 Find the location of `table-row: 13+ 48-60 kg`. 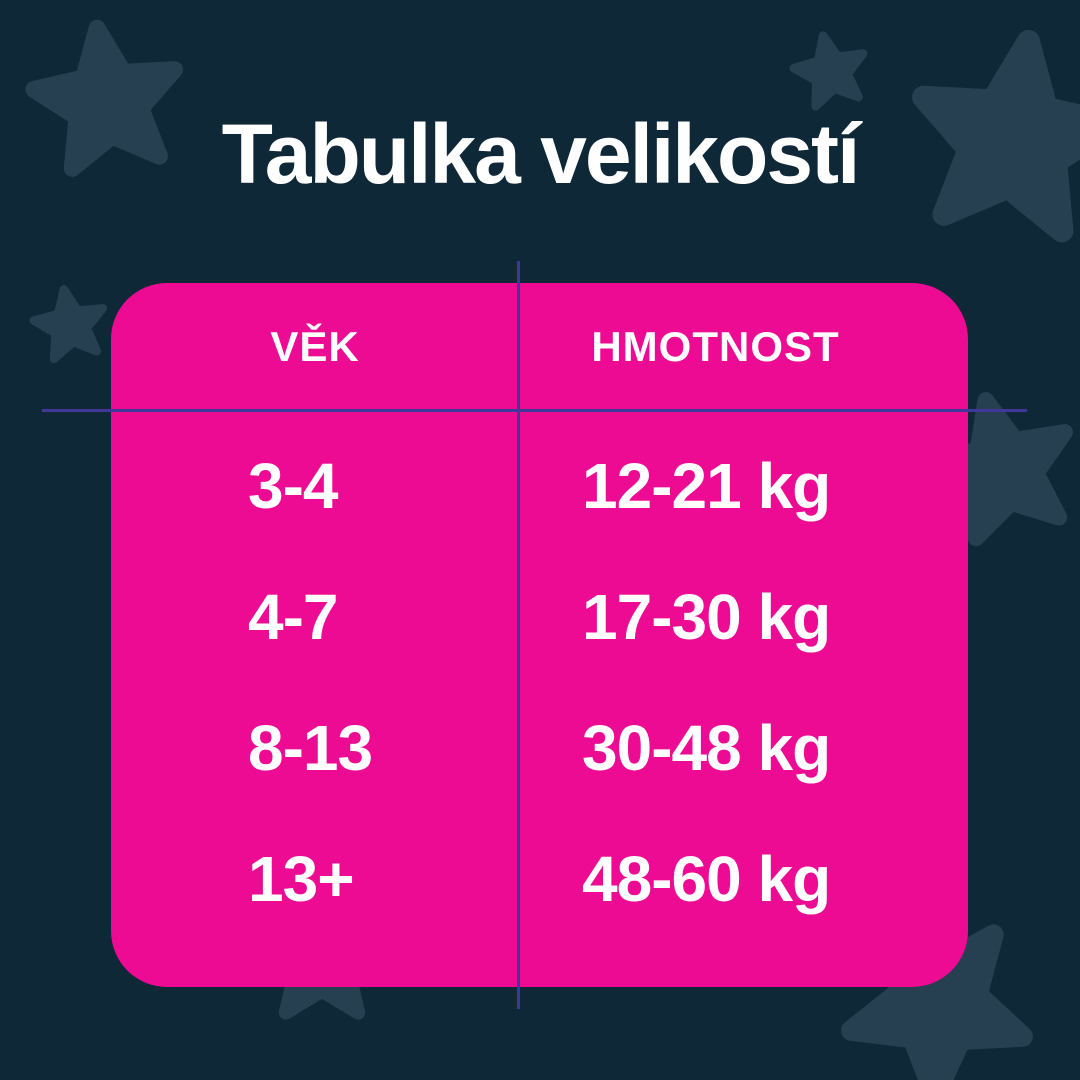

table-row: 13+ 48-60 kg is located at coordinates (539, 878).